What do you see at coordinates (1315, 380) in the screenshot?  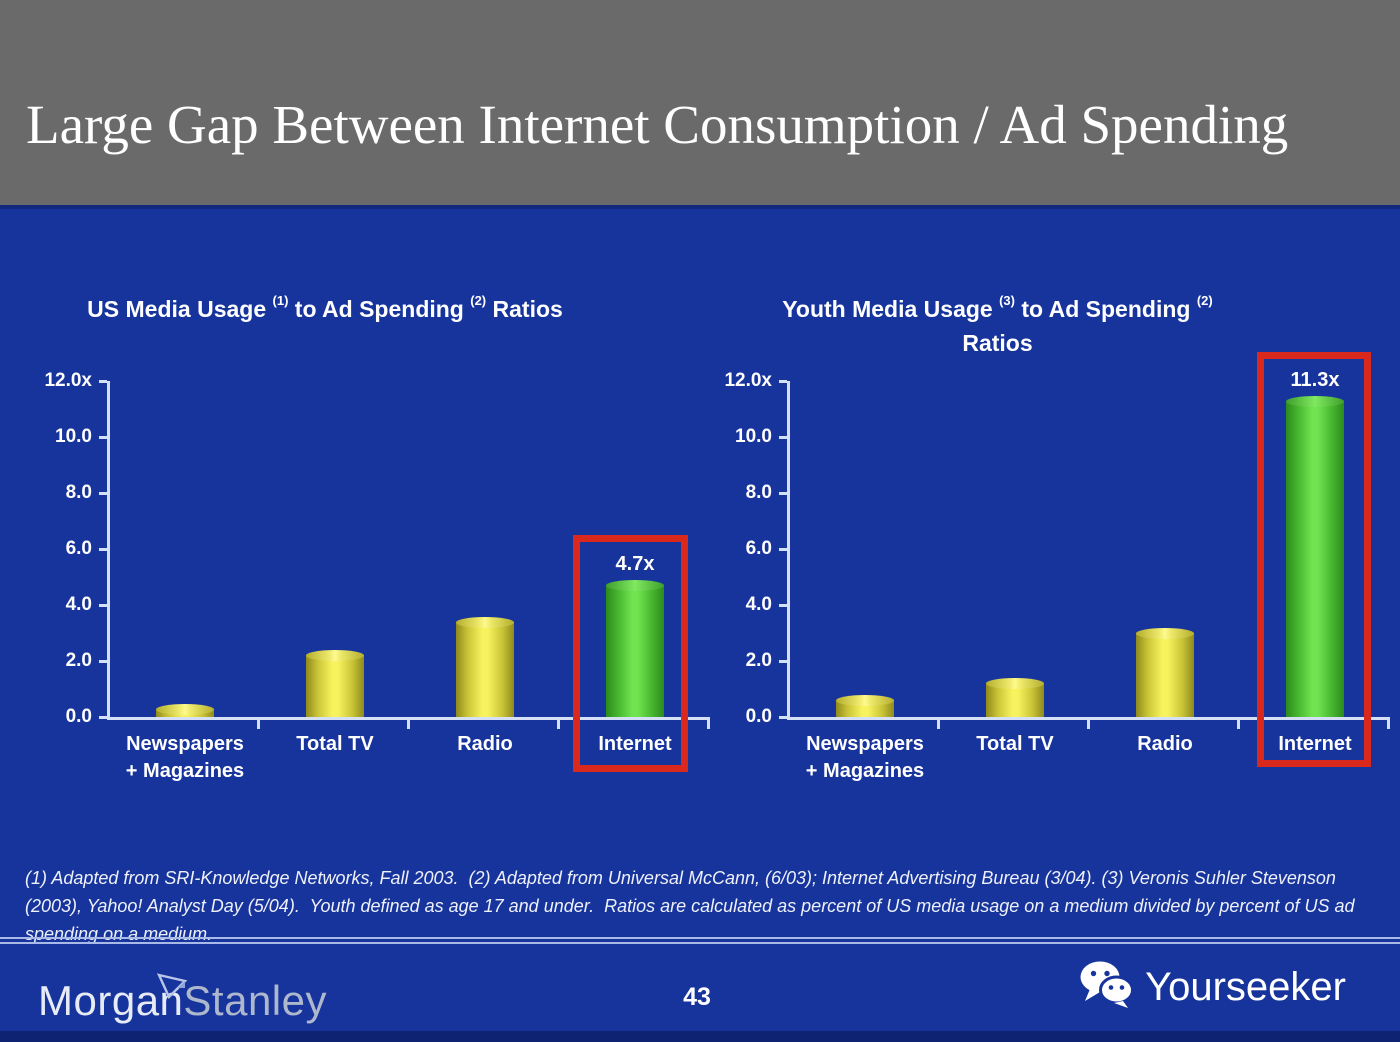 I see `value-label-internet: 11.3x` at bounding box center [1315, 380].